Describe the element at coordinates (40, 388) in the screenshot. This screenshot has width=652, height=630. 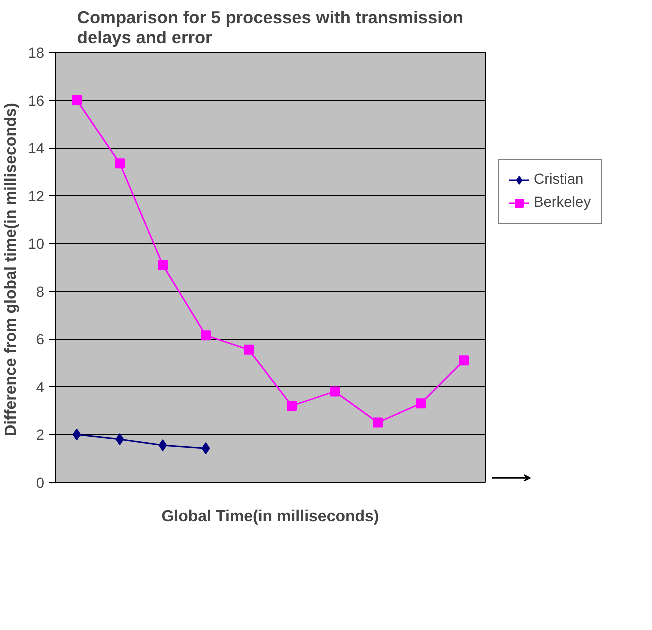
I see `y-tick-label: 4` at that location.